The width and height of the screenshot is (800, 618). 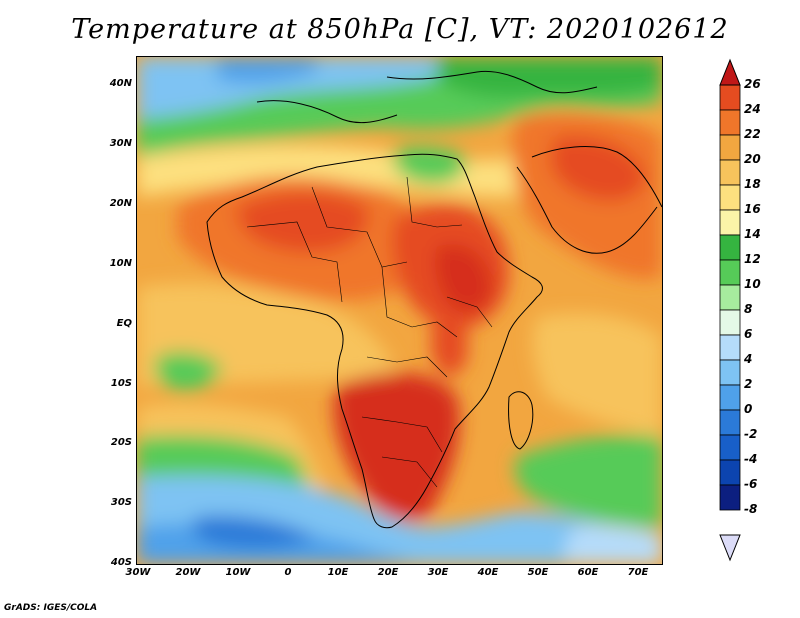 What do you see at coordinates (538, 572) in the screenshot?
I see `lon-label-50e: 50E` at bounding box center [538, 572].